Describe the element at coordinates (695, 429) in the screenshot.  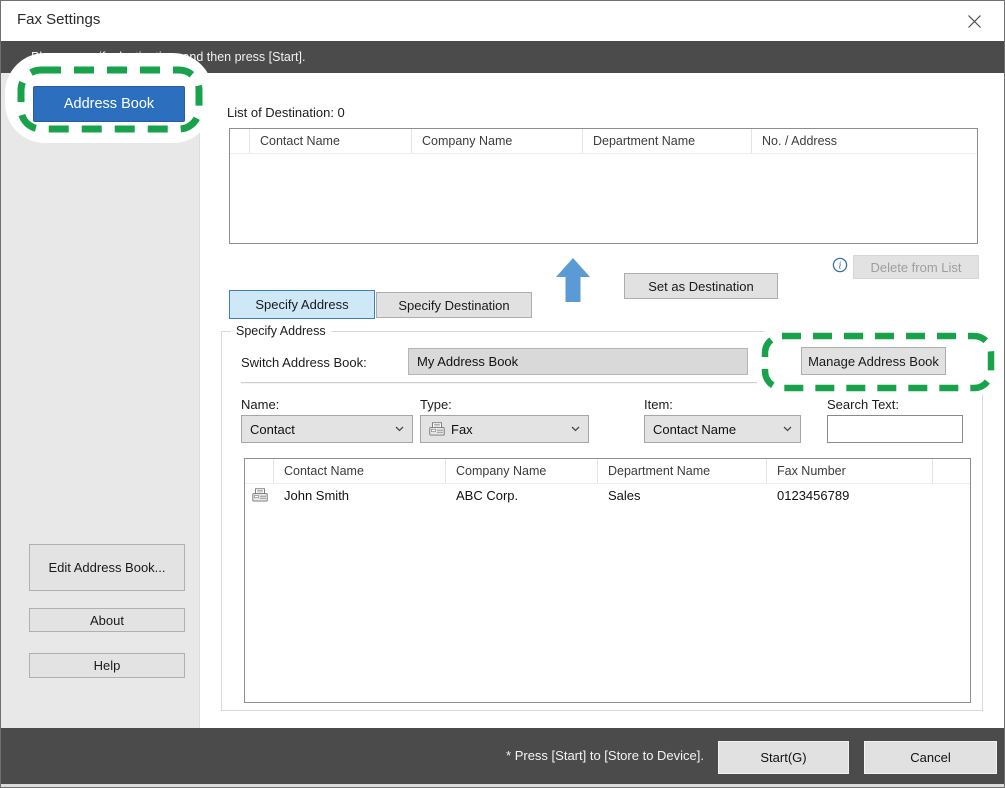
I see `item-dropdown-value: Contact Name` at that location.